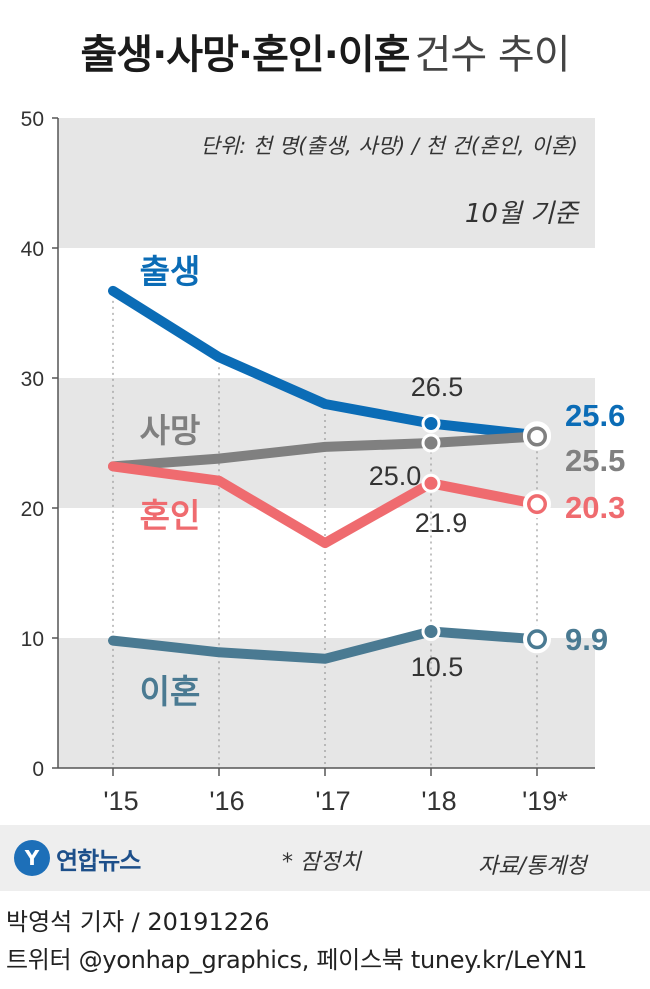 This screenshot has width=650, height=989. Describe the element at coordinates (98, 860) in the screenshot. I see `yonhap-logo-text: 연합뉴스` at that location.